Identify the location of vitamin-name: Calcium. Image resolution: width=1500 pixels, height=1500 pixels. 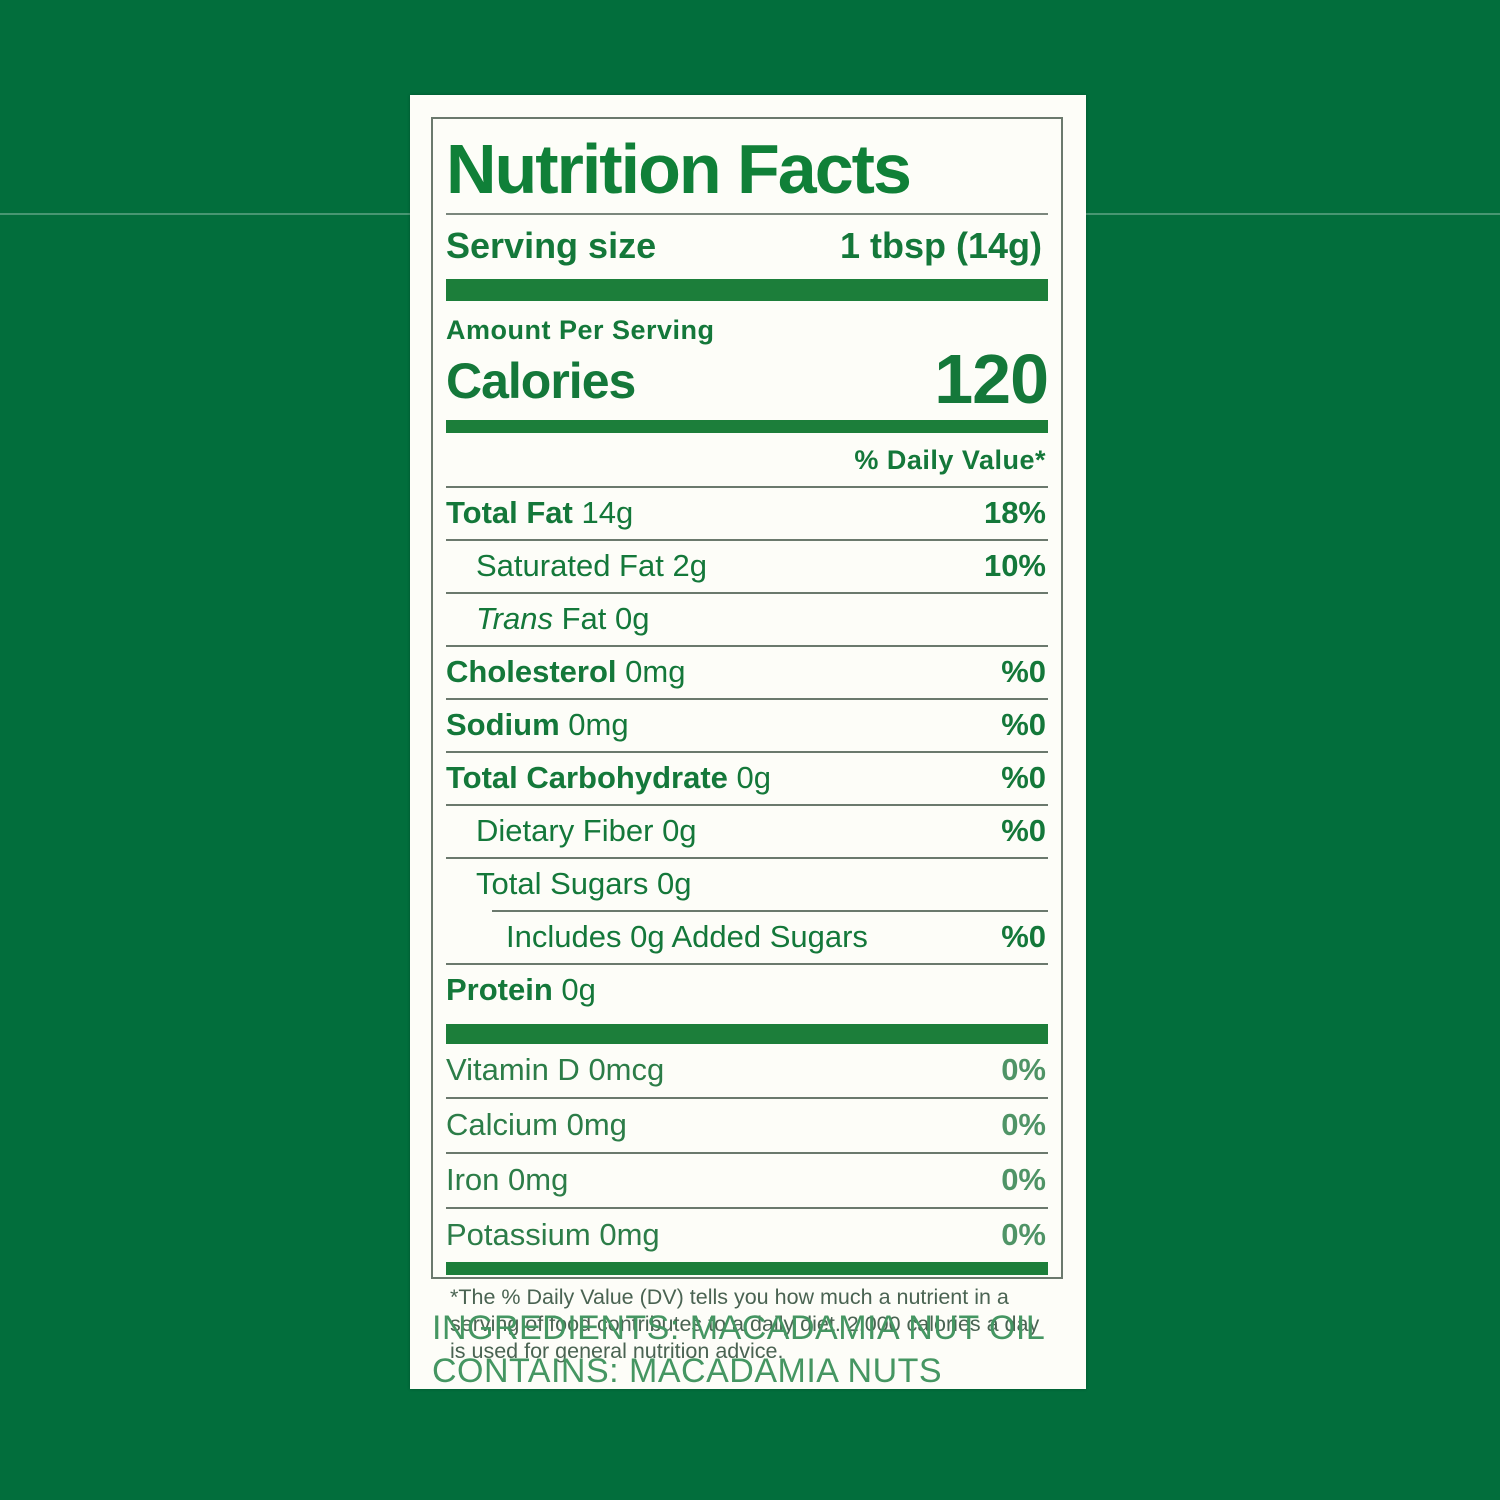
(502, 1124).